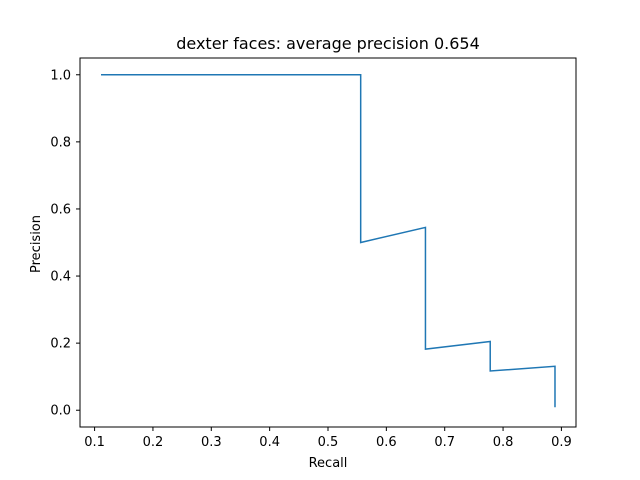 This screenshot has height=480, width=640. Describe the element at coordinates (328, 442) in the screenshot. I see `x-tick-label: 0.5` at that location.